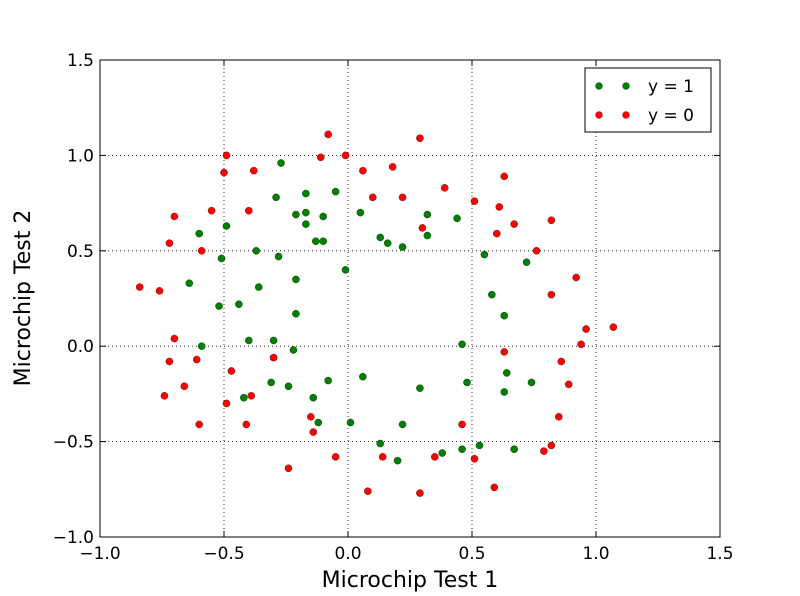  What do you see at coordinates (347, 554) in the screenshot?
I see `x-tick-label: 0.0` at bounding box center [347, 554].